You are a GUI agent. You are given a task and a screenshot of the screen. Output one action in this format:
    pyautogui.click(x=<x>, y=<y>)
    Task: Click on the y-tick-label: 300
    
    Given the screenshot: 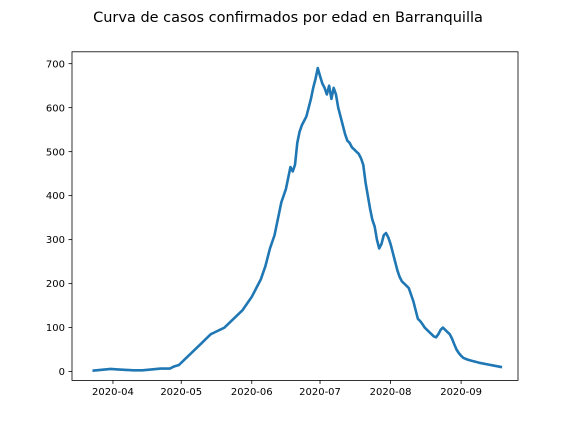 What is the action you would take?
    pyautogui.click(x=55, y=240)
    